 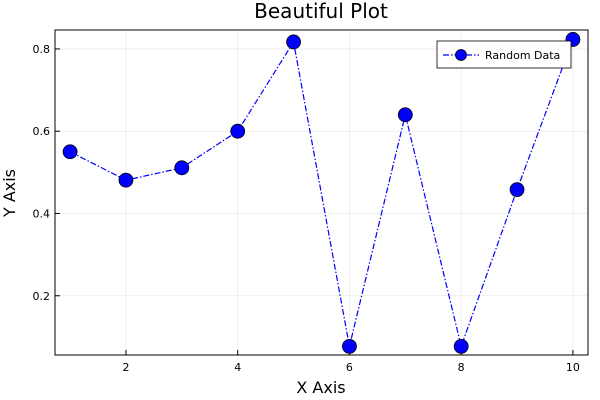 What do you see at coordinates (522, 55) in the screenshot?
I see `legend-label: Random Data` at bounding box center [522, 55].